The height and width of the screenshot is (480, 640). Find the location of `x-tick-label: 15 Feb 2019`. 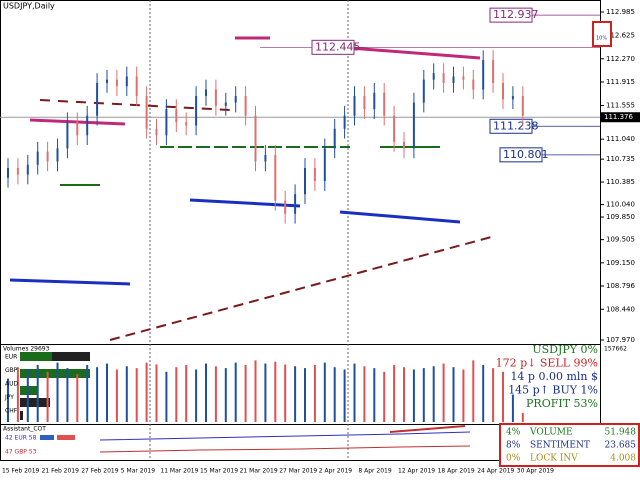

x-tick-label: 15 Feb 2019 is located at coordinates (21, 471).